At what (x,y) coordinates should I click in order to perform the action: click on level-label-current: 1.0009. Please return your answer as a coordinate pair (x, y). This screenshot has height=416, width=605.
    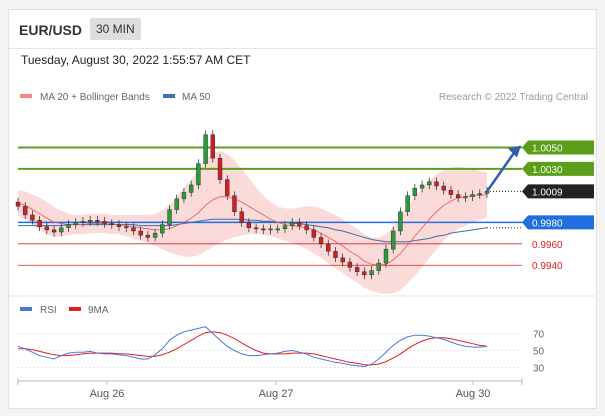
    Looking at the image, I should click on (558, 191).